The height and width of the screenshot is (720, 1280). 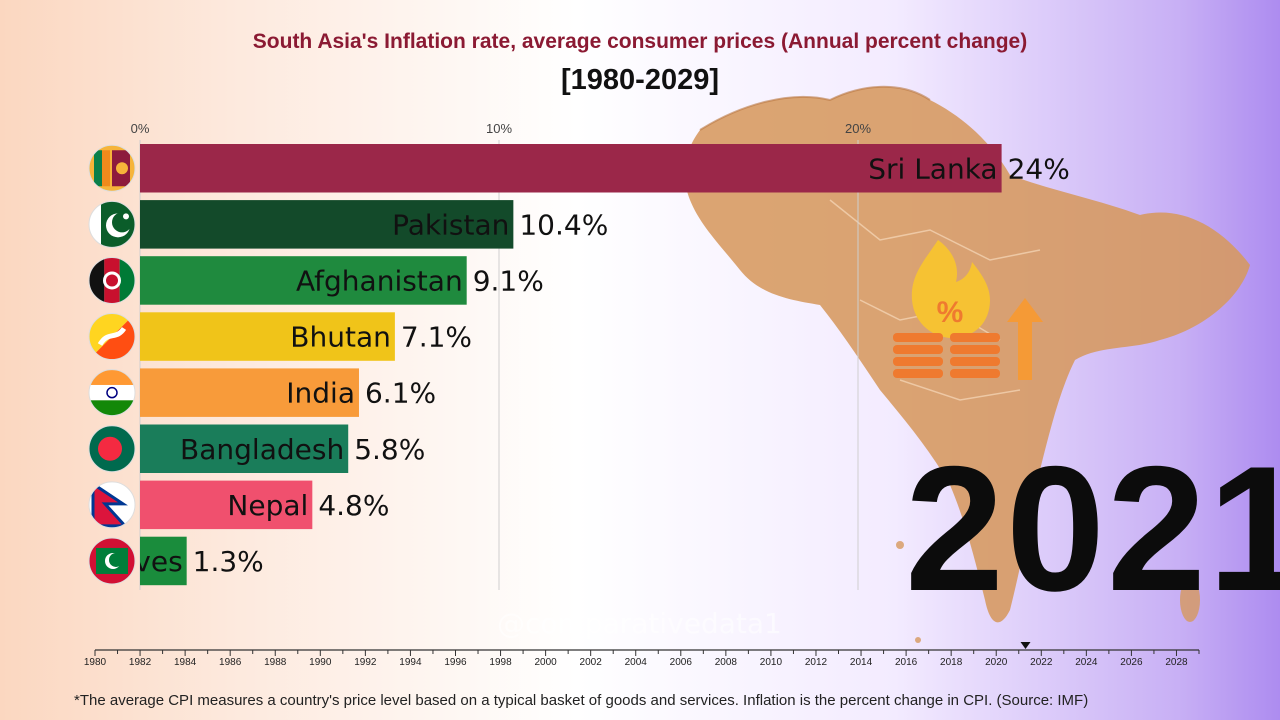 I want to click on timeline-tick-label: 2018, so click(x=951, y=662).